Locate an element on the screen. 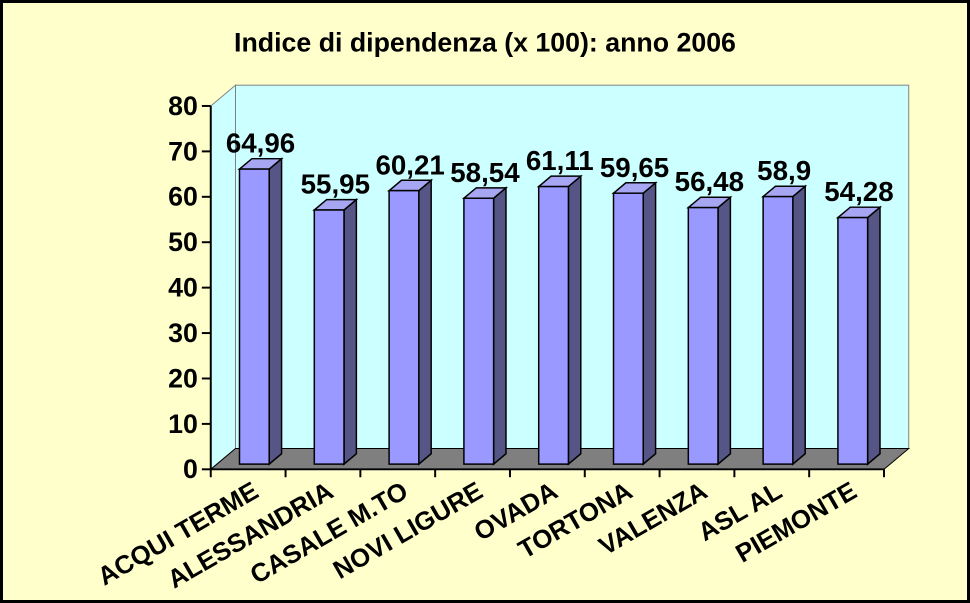 This screenshot has width=970, height=603. y-tick-label: 20 is located at coordinates (183, 378).